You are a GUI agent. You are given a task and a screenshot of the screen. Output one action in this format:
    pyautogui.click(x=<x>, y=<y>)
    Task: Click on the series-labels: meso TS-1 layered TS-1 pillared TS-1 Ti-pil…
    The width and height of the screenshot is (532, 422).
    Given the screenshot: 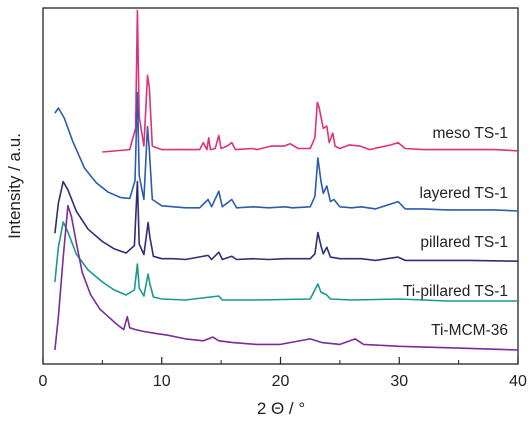 What is the action you would take?
    pyautogui.click(x=455, y=232)
    